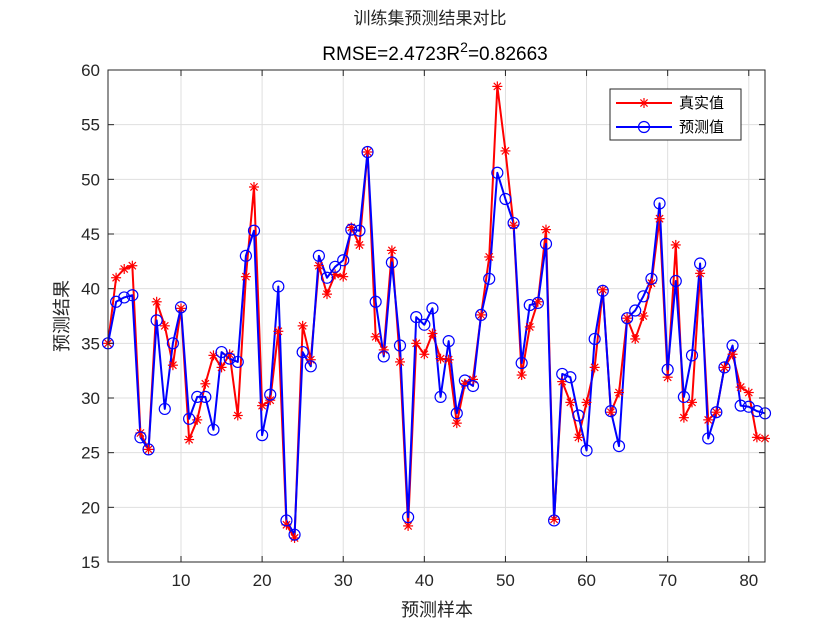 This screenshot has width=840, height=630. Describe the element at coordinates (90, 343) in the screenshot. I see `y-tick-label: 35` at that location.